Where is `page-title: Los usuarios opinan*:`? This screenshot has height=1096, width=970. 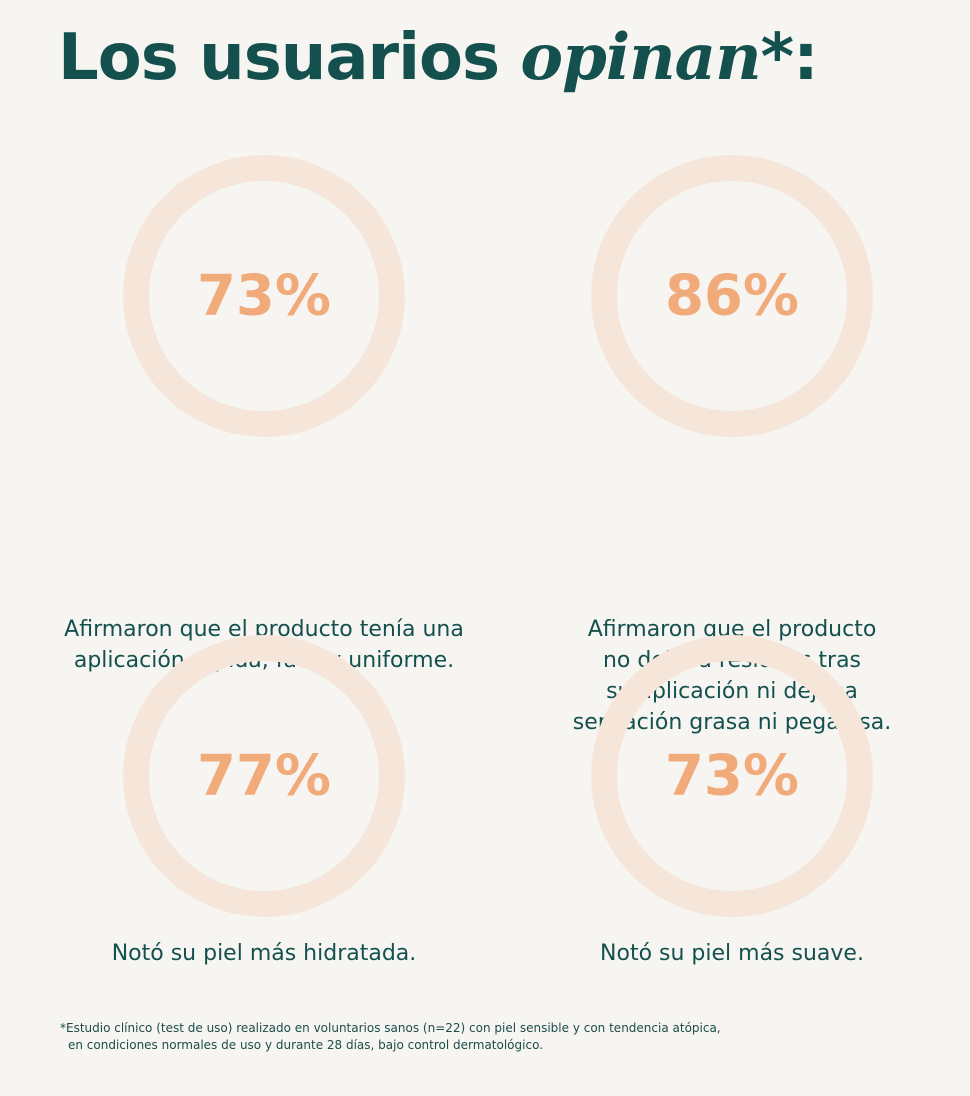 page-title: Los usuarios opinan*: is located at coordinates (438, 58).